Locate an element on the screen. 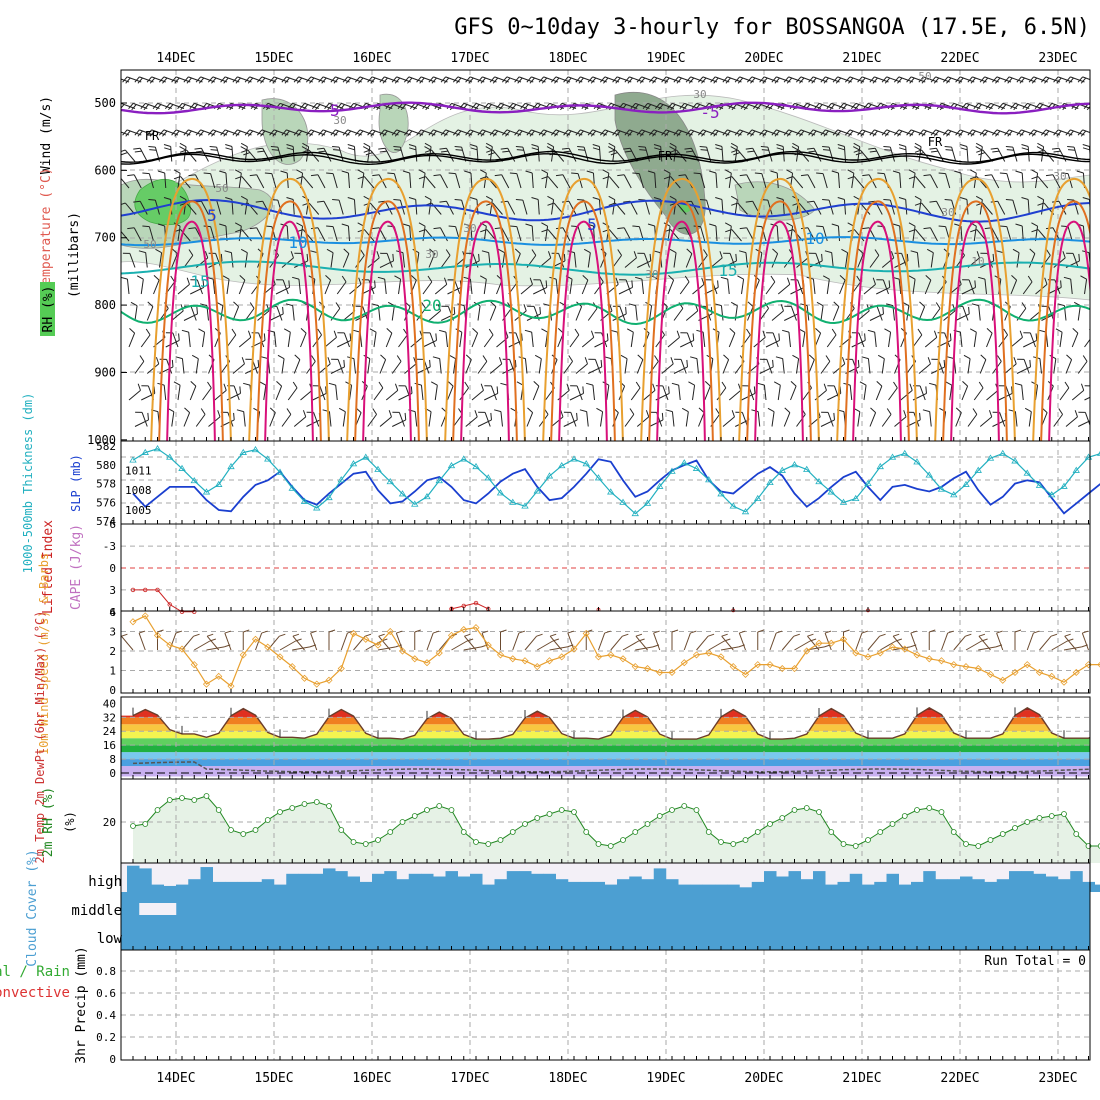 This screenshot has height=1100, width=1100. precip-run-total: Run Total = 0 is located at coordinates (1035, 961).